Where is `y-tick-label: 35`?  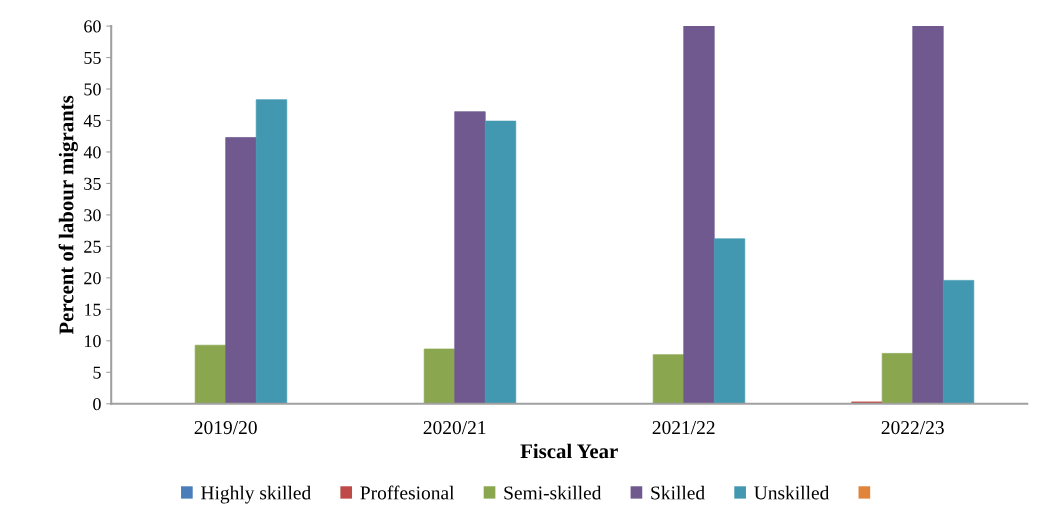 y-tick-label: 35 is located at coordinates (92, 183).